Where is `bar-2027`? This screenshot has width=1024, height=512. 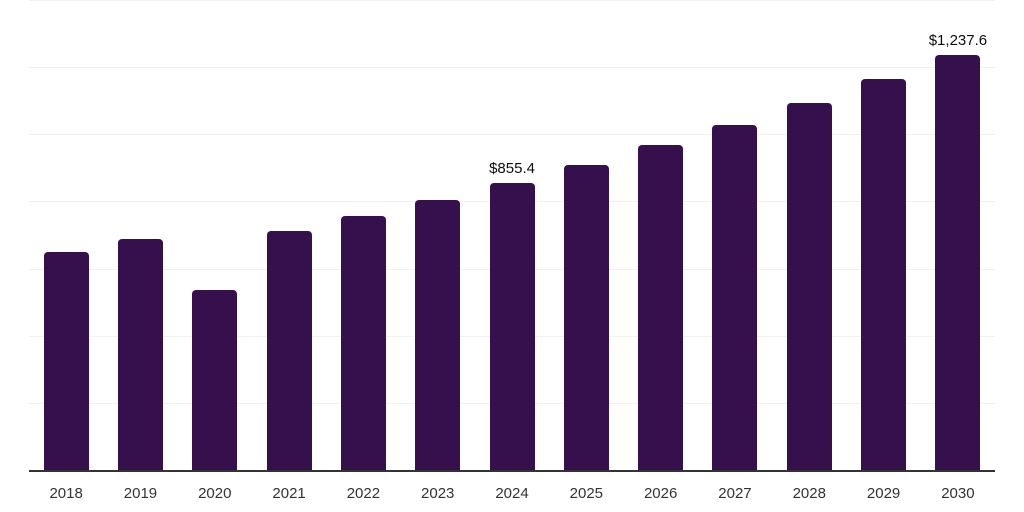
bar-2027 is located at coordinates (735, 297).